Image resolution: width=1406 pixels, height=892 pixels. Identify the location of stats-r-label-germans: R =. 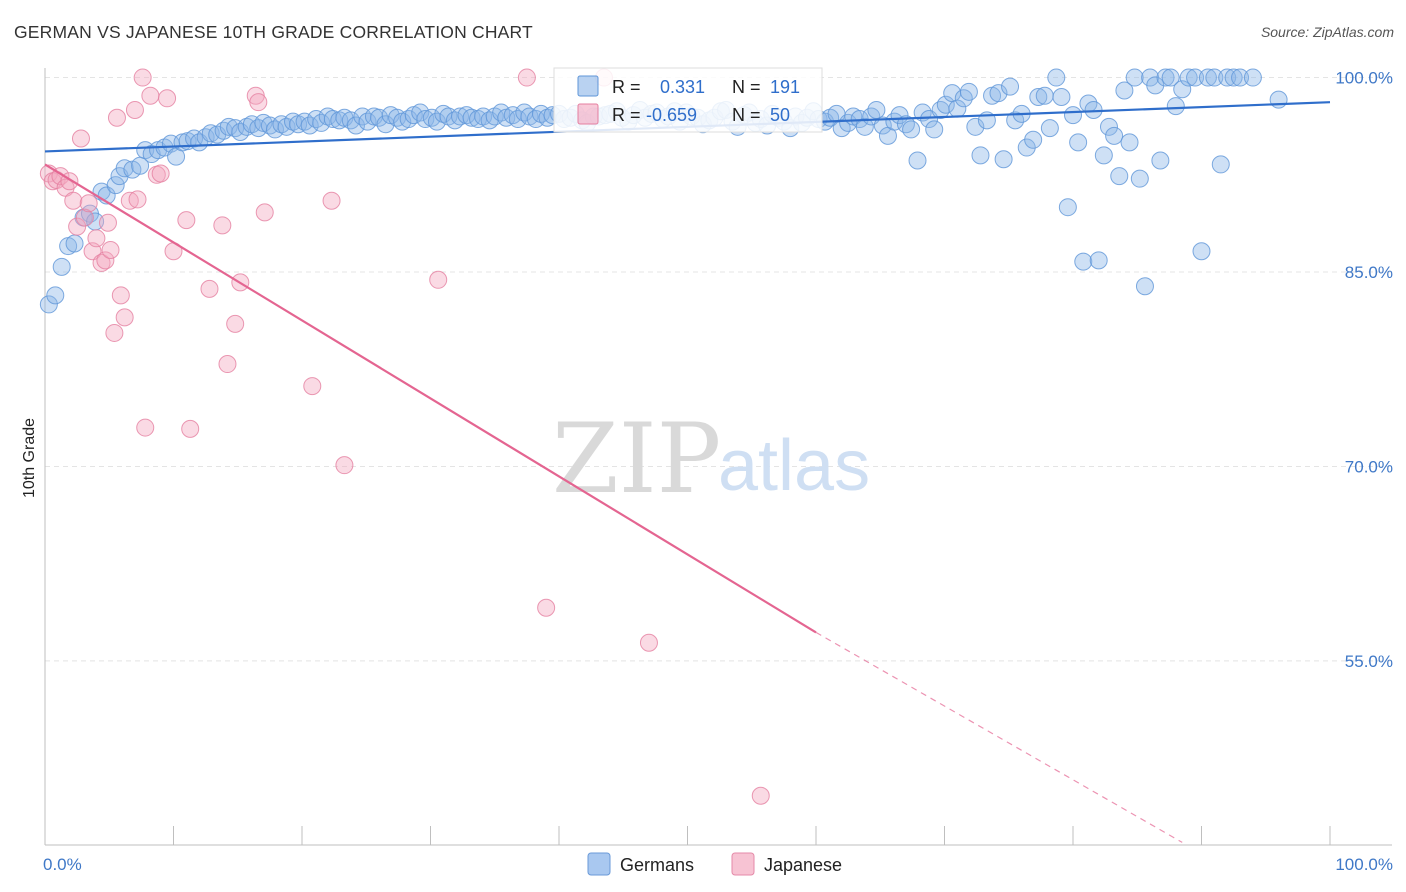
(626, 87).